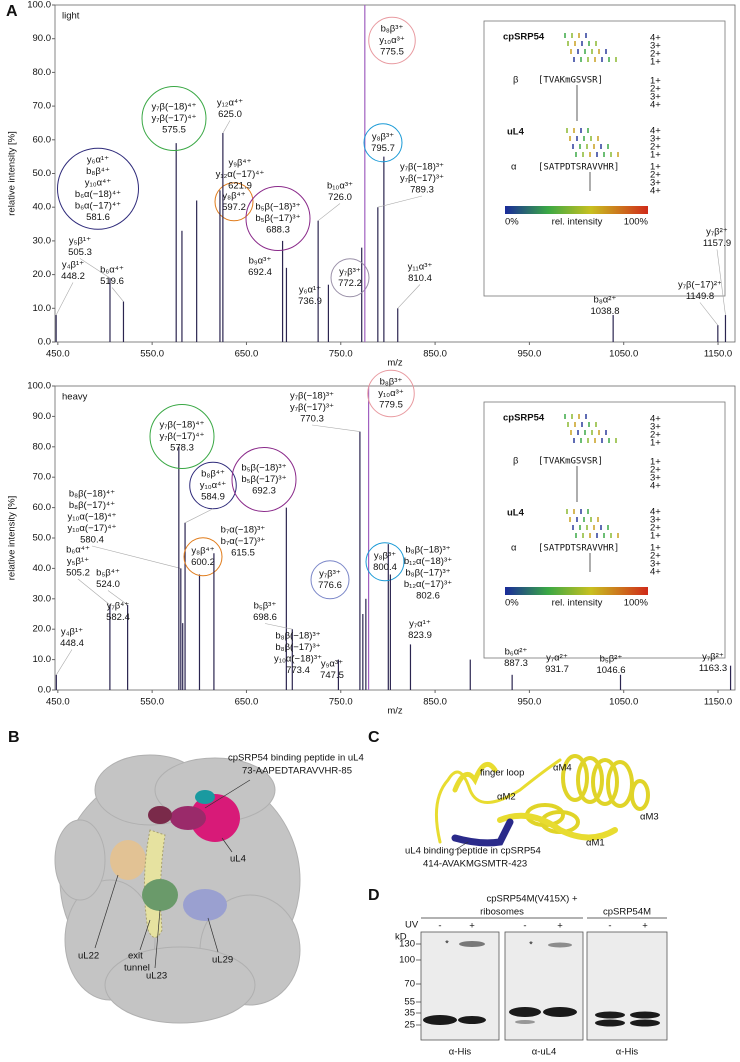  Describe the element at coordinates (112, 270) in the screenshot. I see `ion-label: b₆α⁴⁺` at that location.